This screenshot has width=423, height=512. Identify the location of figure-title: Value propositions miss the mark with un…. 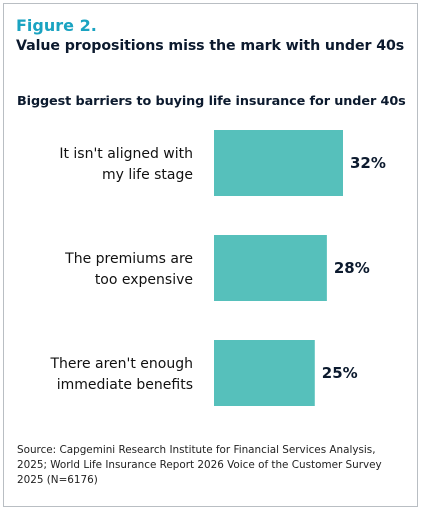
(210, 46).